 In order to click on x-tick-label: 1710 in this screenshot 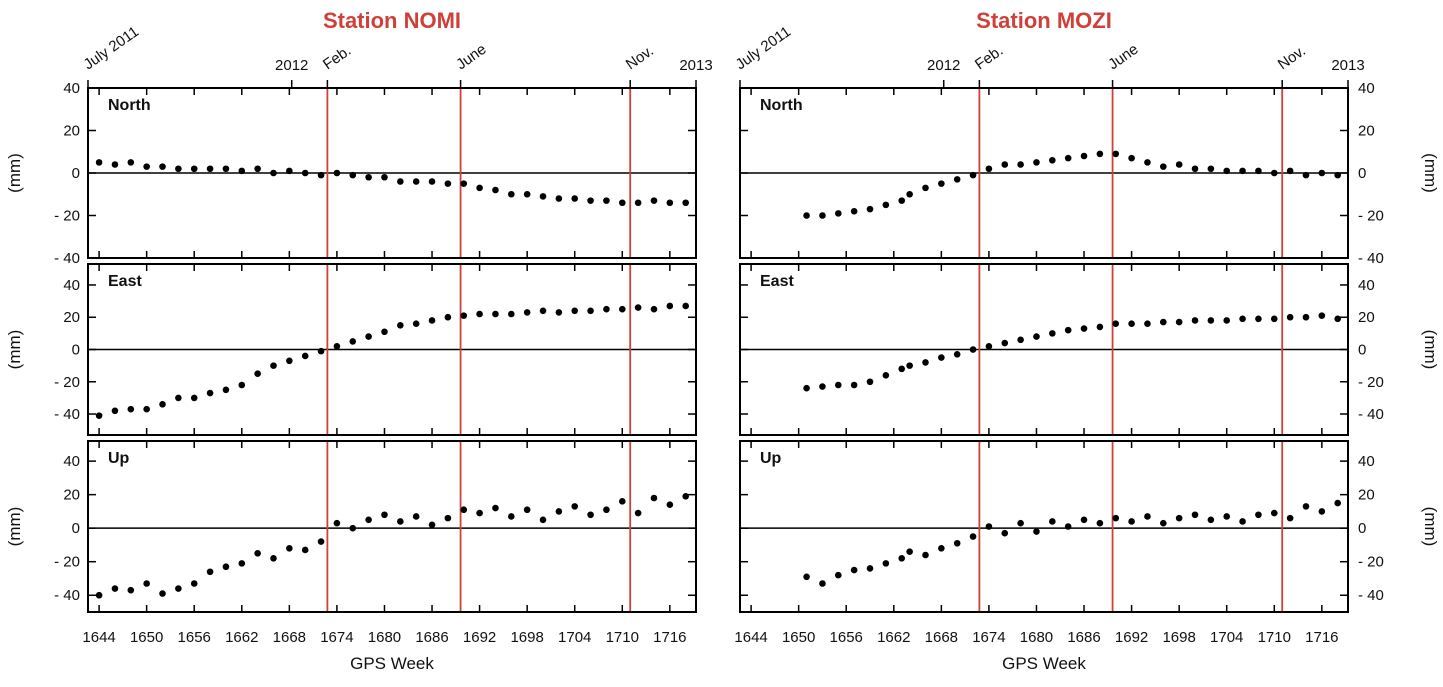, I will do `click(1274, 637)`.